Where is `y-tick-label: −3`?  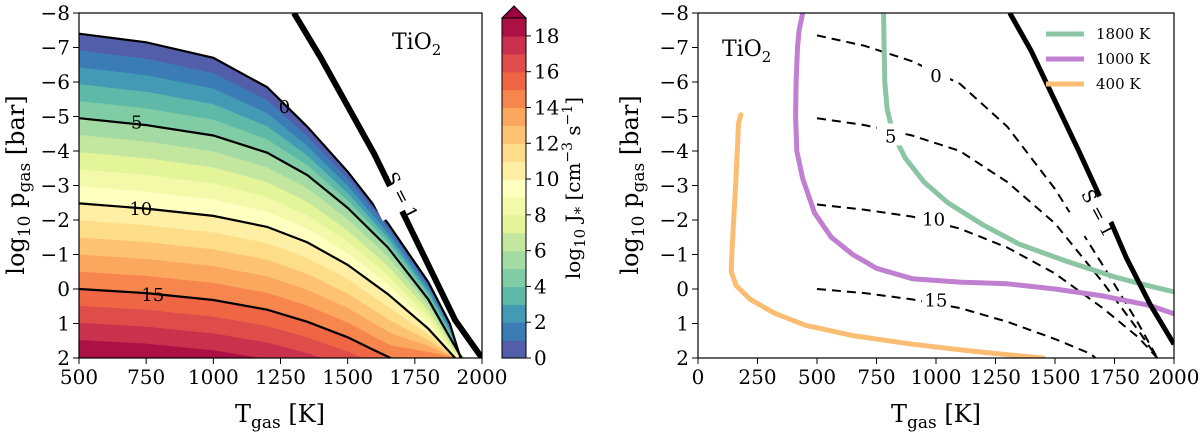 y-tick-label: −3 is located at coordinates (55, 186).